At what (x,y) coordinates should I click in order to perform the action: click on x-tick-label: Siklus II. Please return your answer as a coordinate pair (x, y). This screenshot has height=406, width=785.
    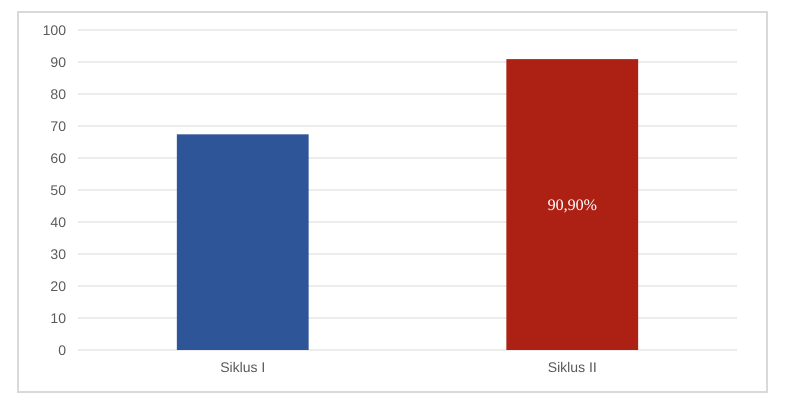
    Looking at the image, I should click on (572, 367).